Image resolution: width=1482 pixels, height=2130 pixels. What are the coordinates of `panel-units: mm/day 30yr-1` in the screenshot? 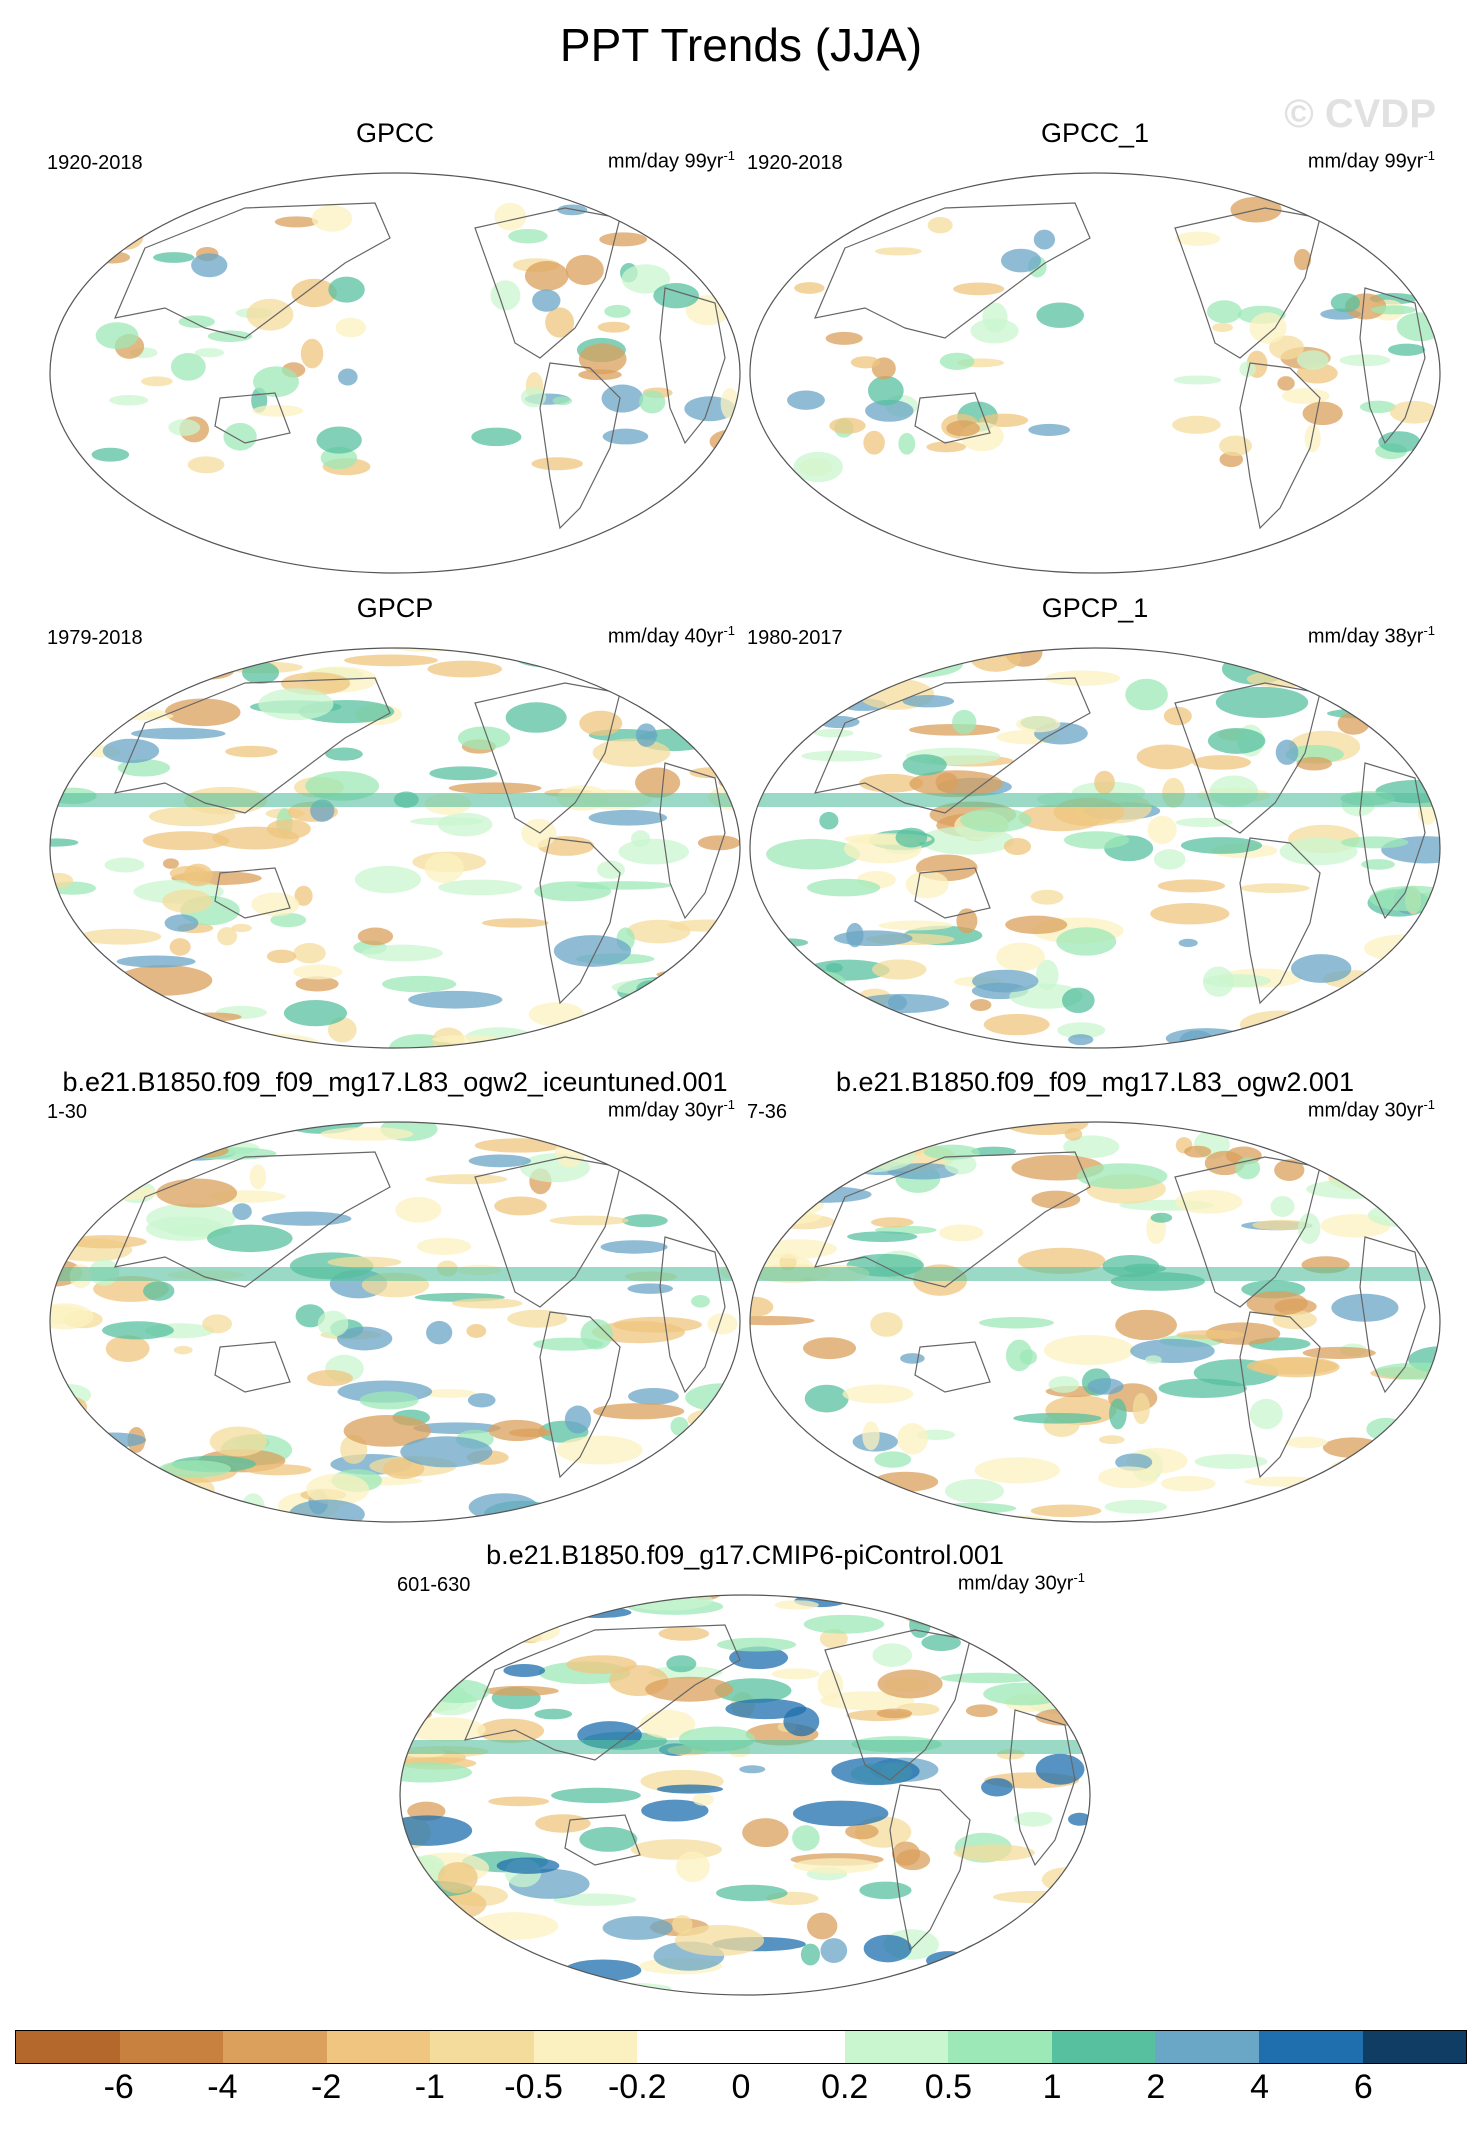 It's located at (1371, 1109).